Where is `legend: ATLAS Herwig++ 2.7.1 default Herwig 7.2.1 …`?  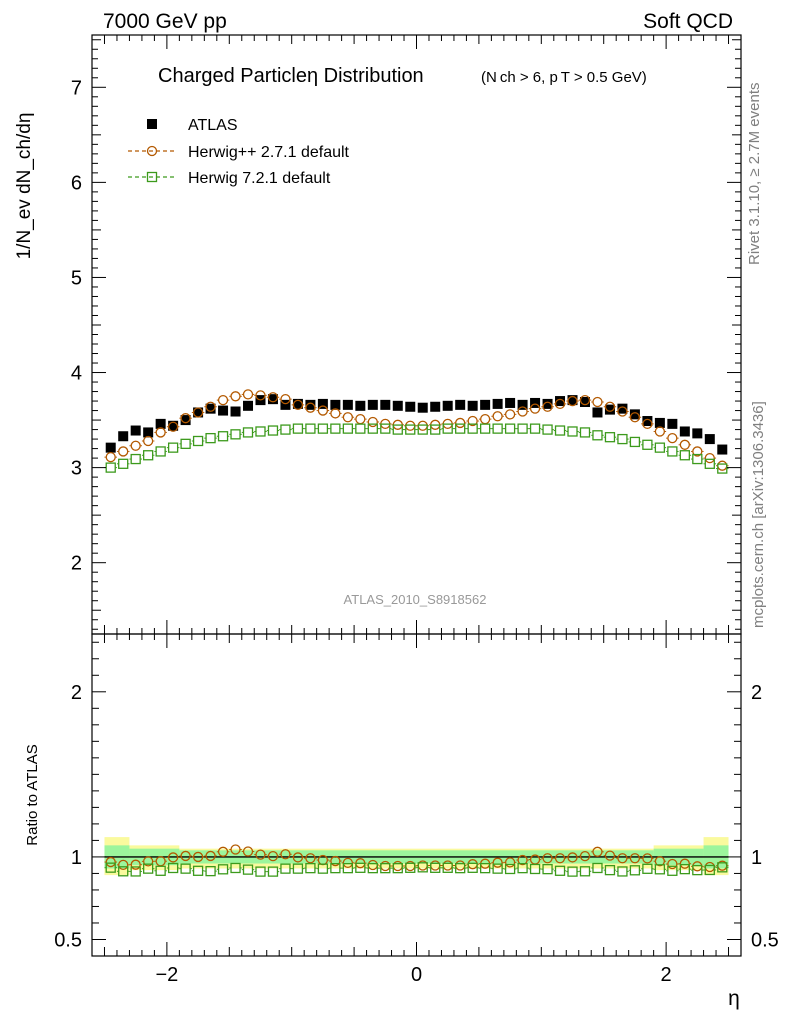 legend: ATLAS Herwig++ 2.7.1 default Herwig 7.2.1 … is located at coordinates (239, 152).